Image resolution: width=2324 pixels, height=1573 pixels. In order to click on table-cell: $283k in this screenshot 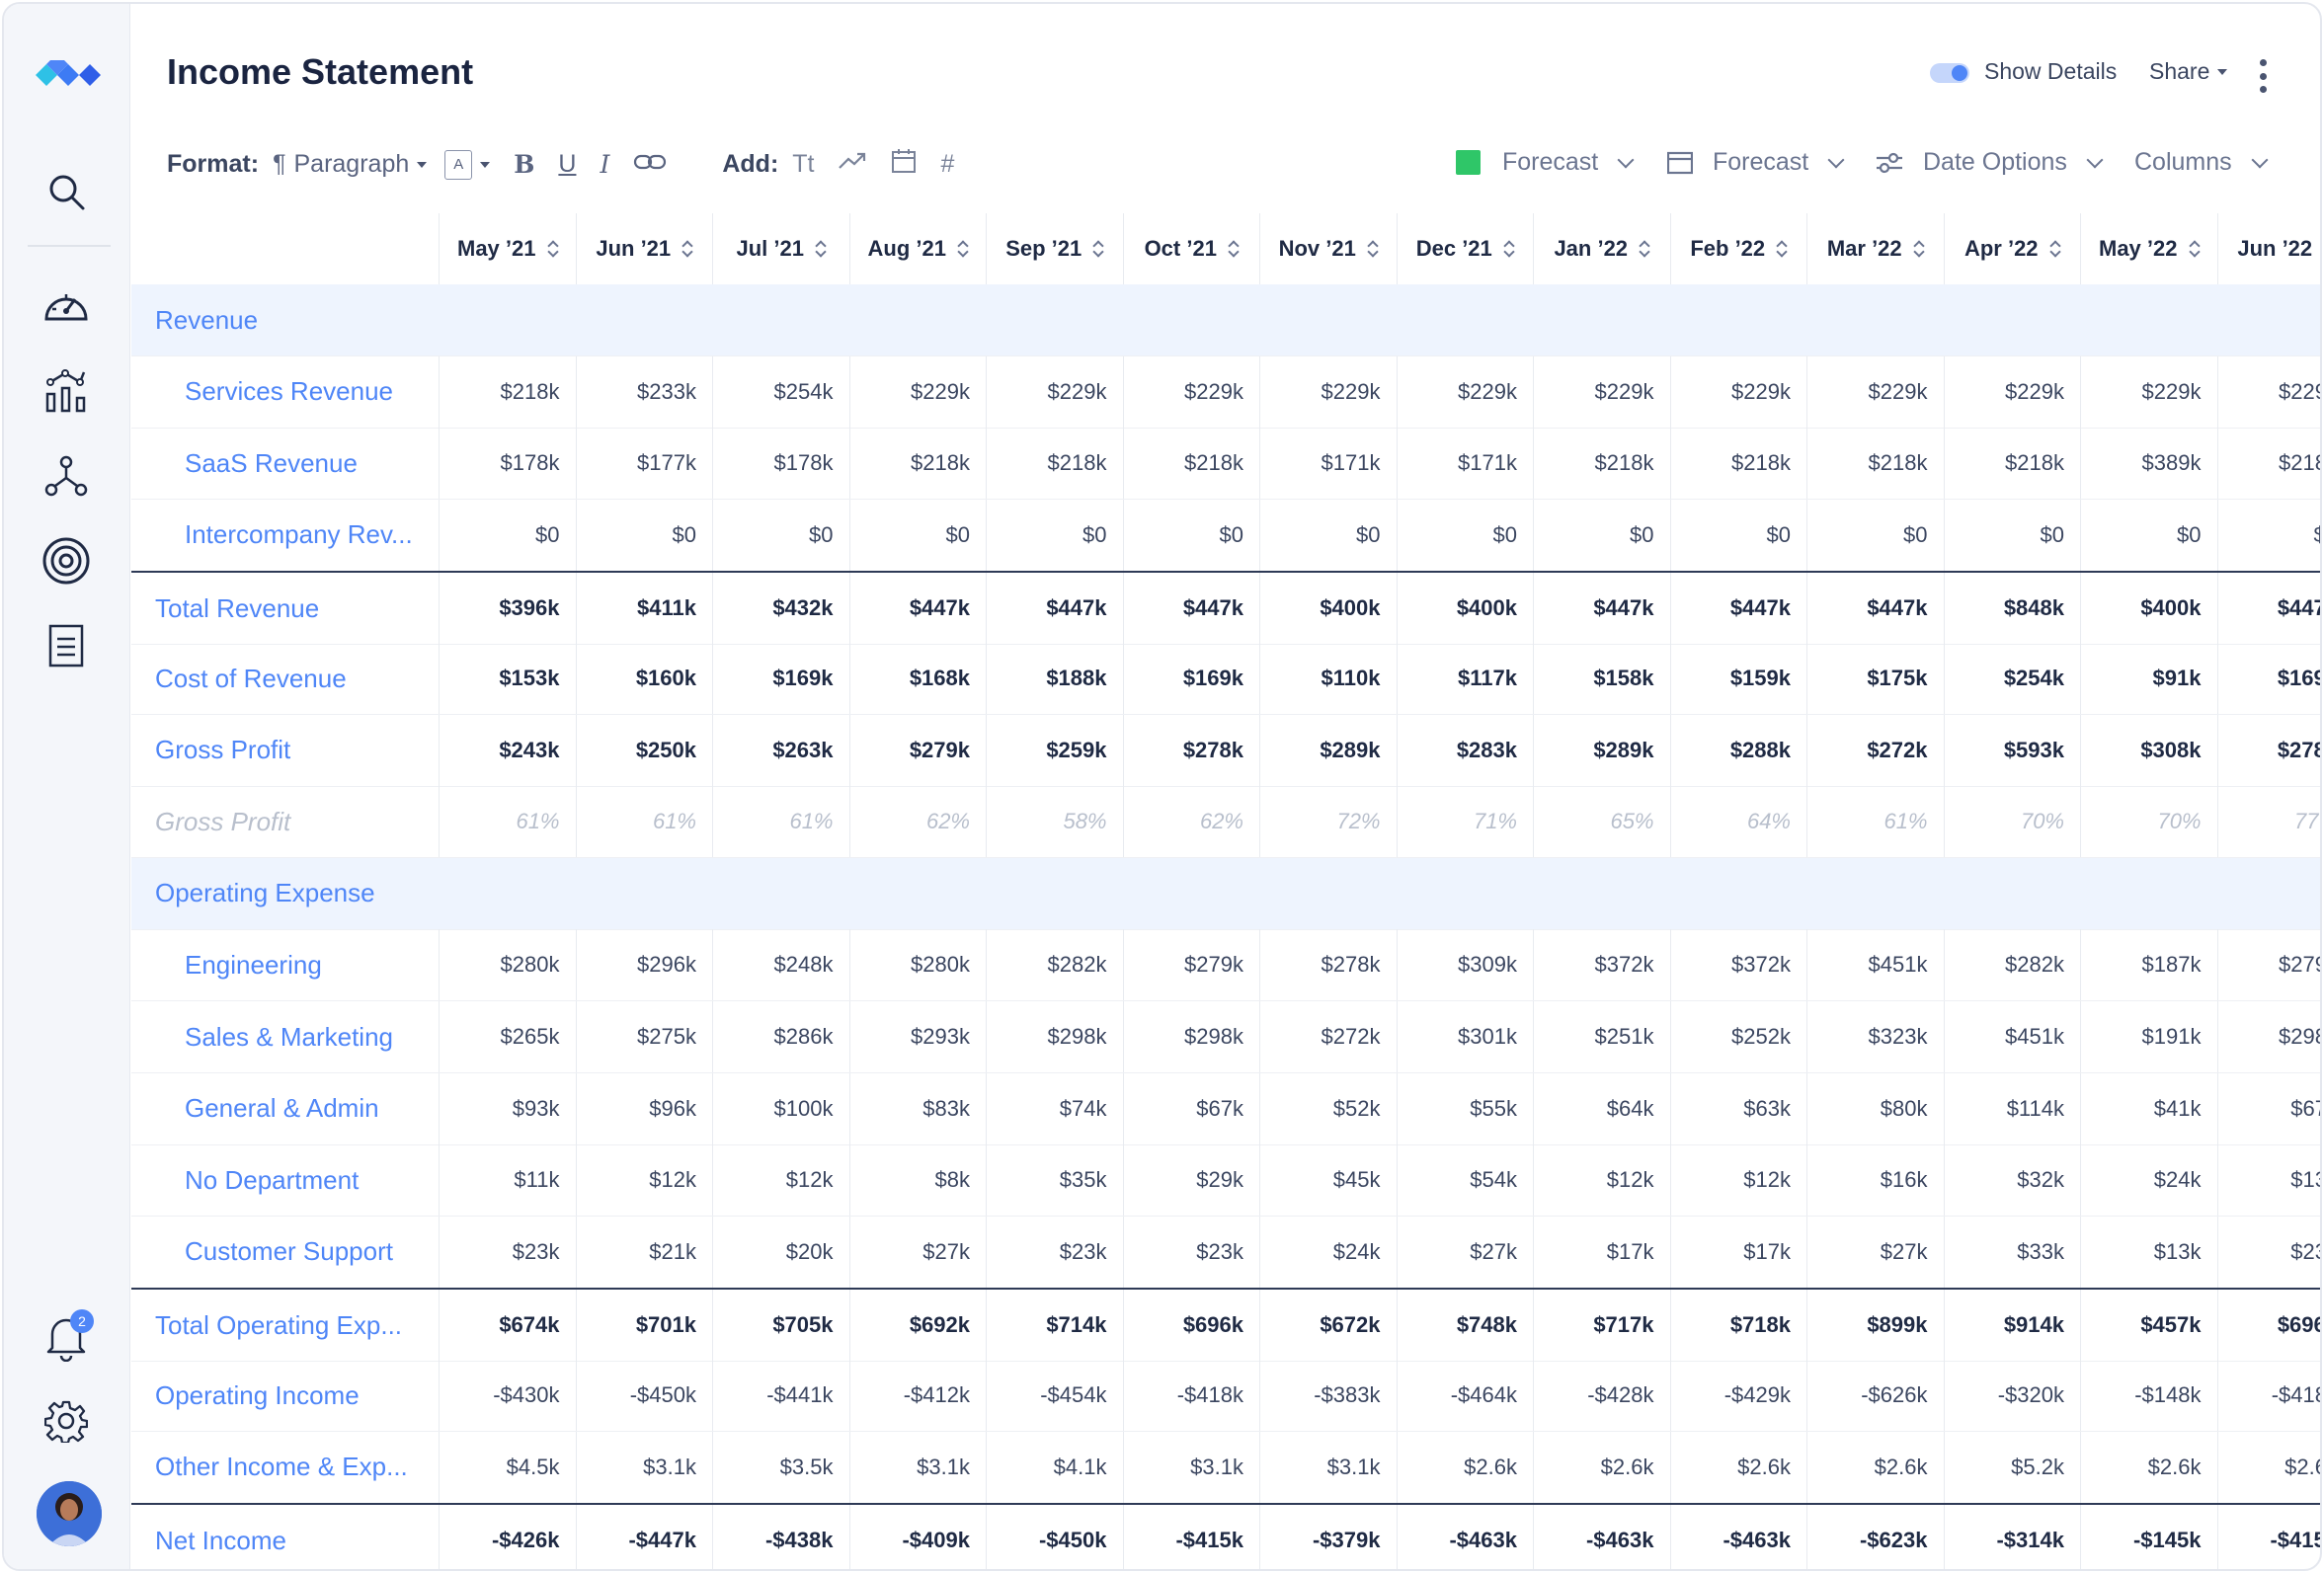, I will do `click(1466, 750)`.